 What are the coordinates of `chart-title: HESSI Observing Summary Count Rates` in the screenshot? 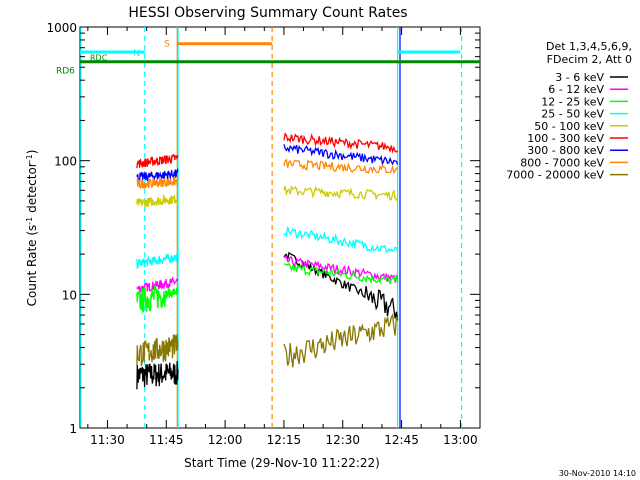 It's located at (267, 13).